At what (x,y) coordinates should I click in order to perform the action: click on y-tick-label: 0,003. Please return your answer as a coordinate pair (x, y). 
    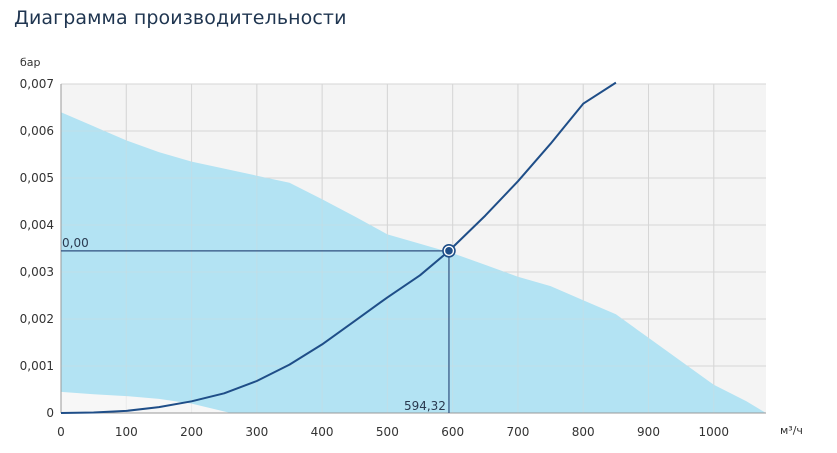
    Looking at the image, I should click on (37, 272).